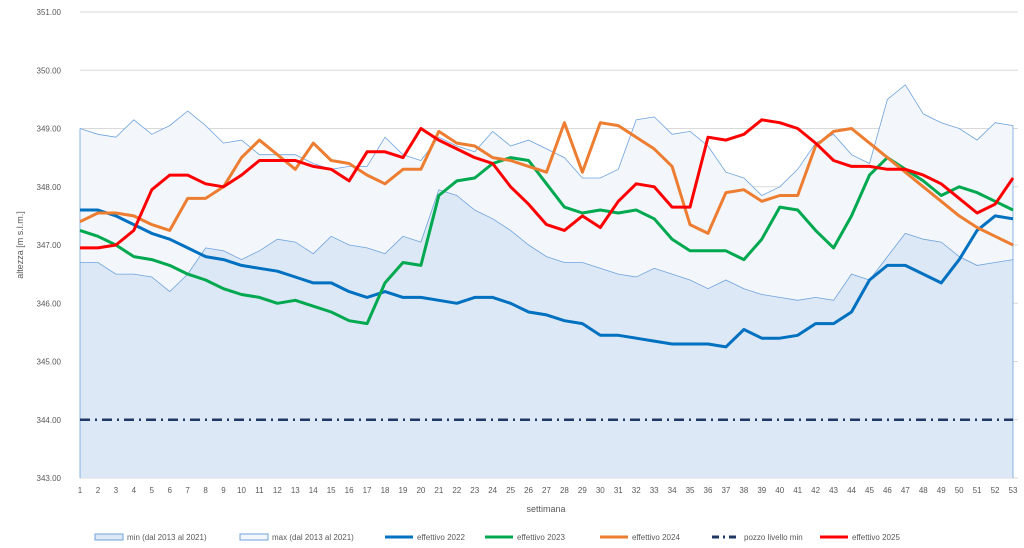 The image size is (1024, 548). I want to click on legend-label: effettivo 2022, so click(441, 537).